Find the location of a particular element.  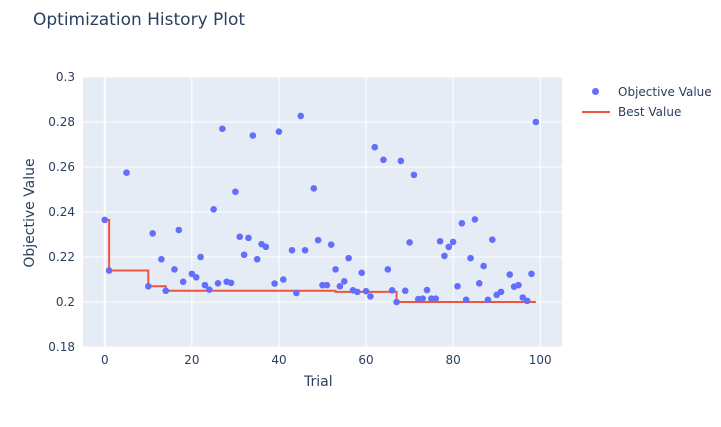

y-tick-label: 0.2 is located at coordinates (65, 302).